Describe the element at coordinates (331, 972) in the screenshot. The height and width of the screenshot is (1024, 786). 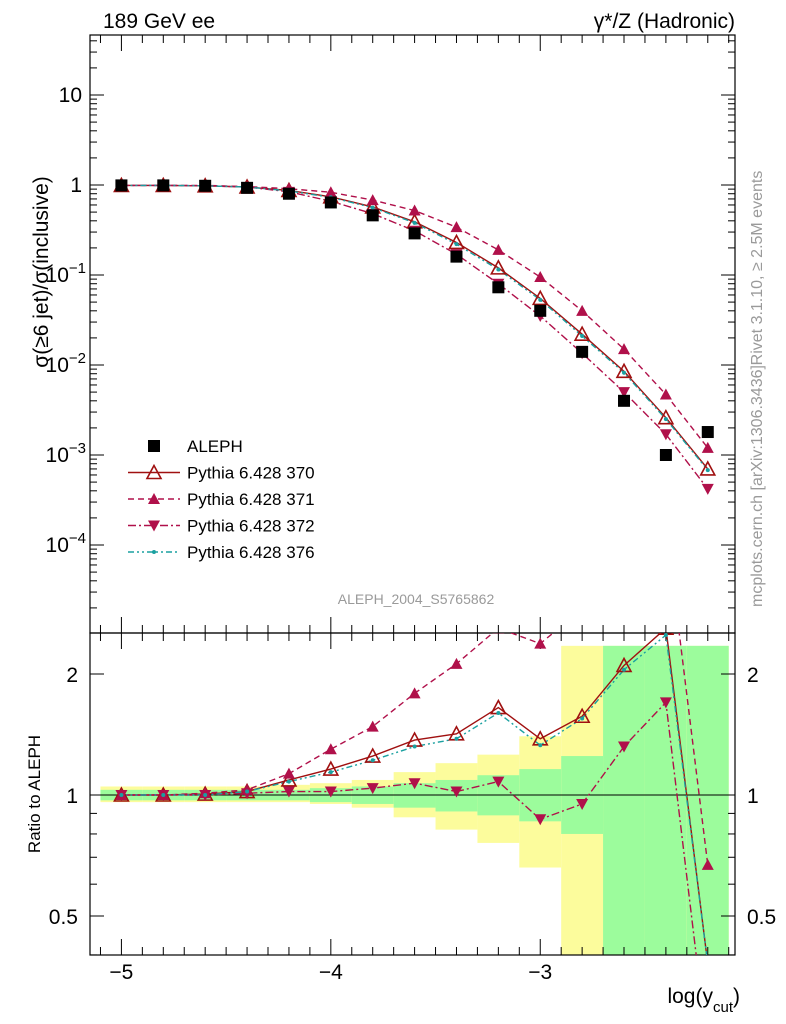
I see `x-tick-label: −4` at that location.